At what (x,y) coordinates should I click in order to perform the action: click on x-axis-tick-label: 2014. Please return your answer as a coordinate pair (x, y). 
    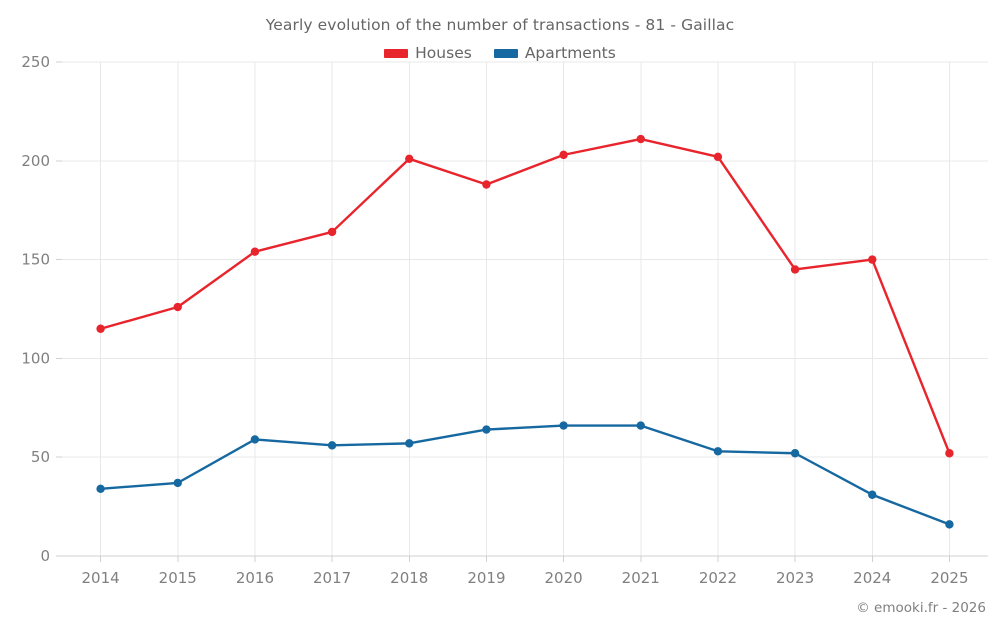
    Looking at the image, I should click on (100, 578).